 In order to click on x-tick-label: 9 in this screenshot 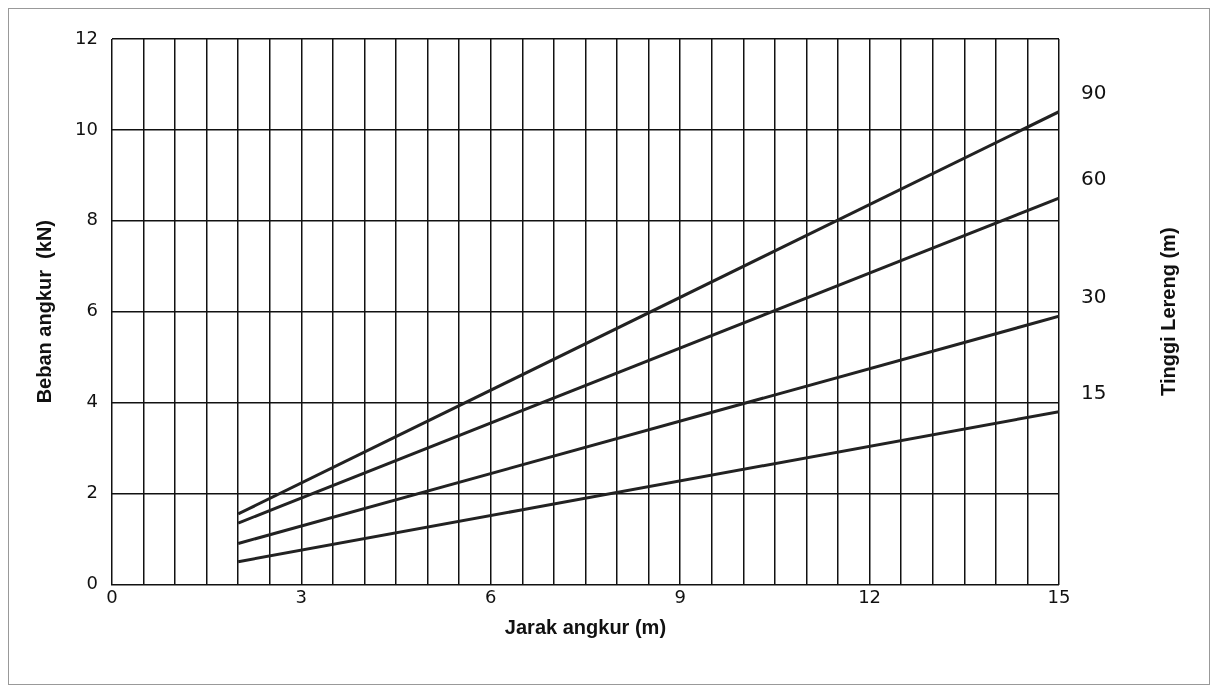, I will do `click(680, 596)`.